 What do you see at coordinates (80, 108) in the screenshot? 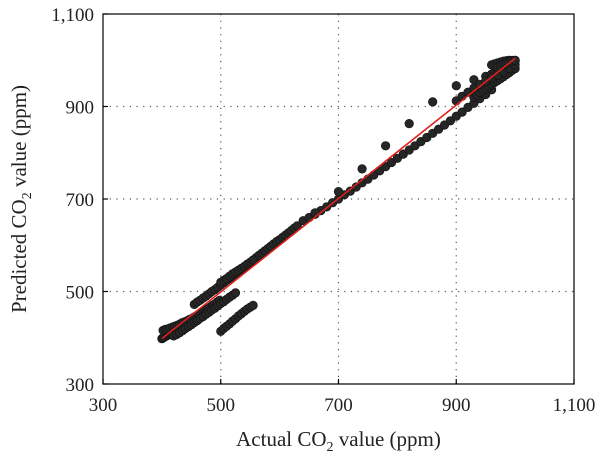
I see `y-tick-label: 900` at bounding box center [80, 108].